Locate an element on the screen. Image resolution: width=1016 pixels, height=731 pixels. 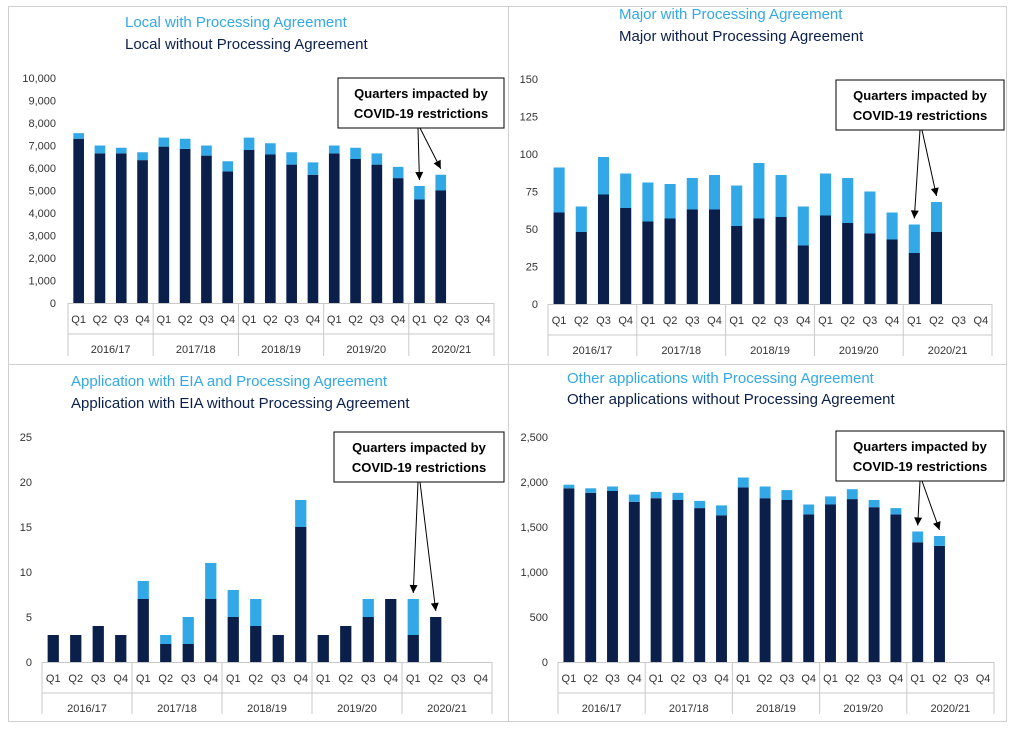
major-title-without: Major without Processing Agreement is located at coordinates (741, 36).